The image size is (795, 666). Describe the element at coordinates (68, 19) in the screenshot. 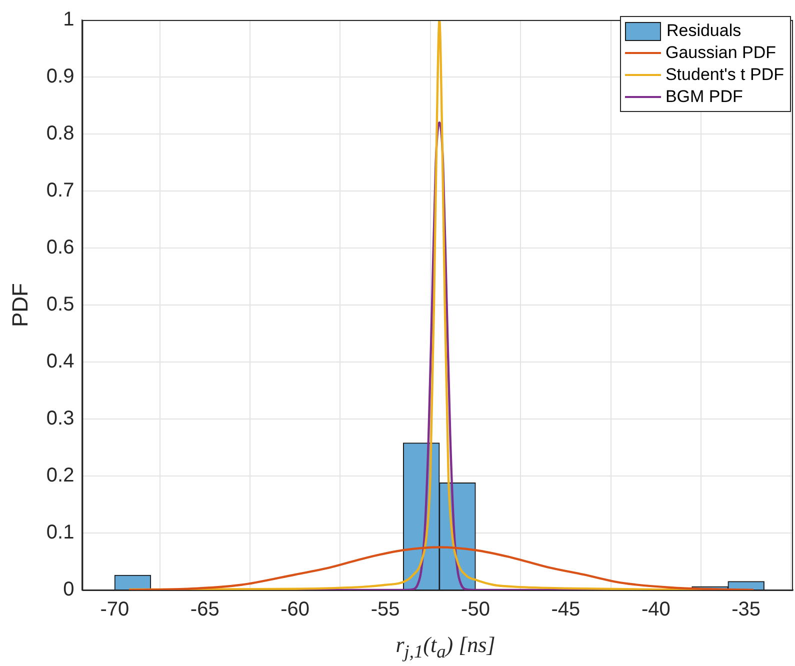

I see `y-tick-label: 1` at that location.